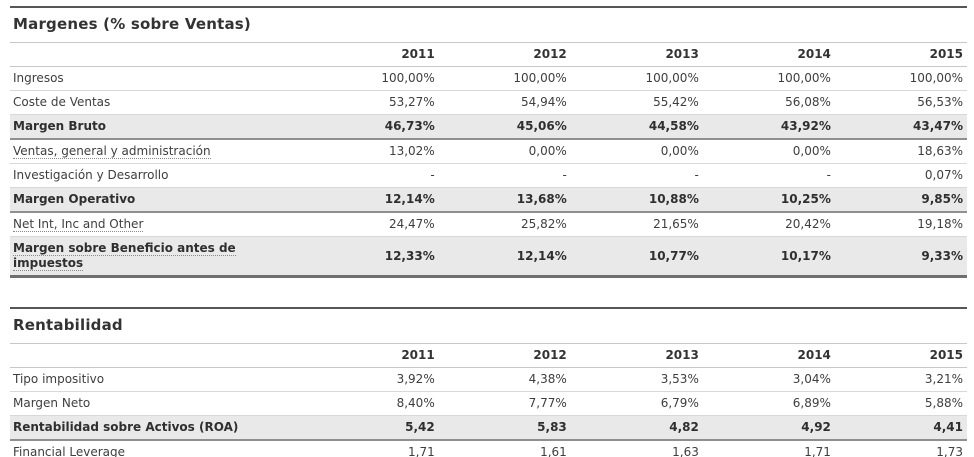  Describe the element at coordinates (158, 355) in the screenshot. I see `empty-corner-cell` at that location.